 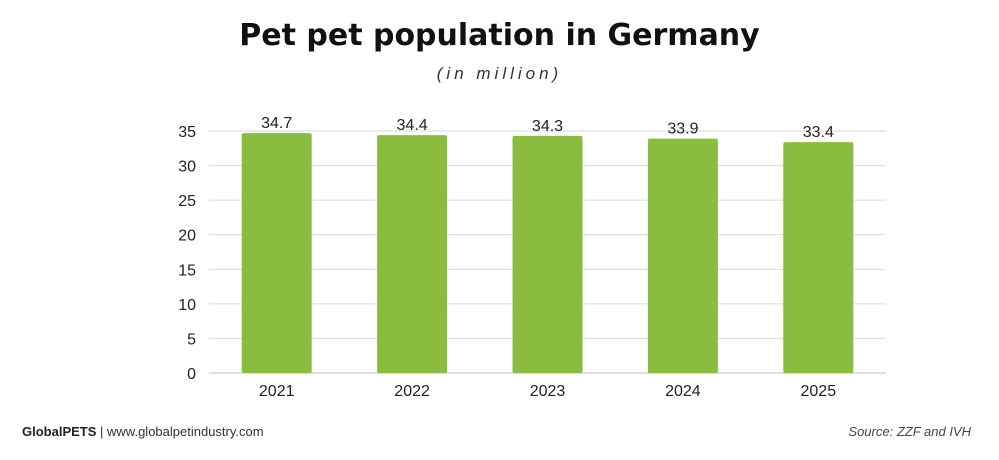 What do you see at coordinates (187, 270) in the screenshot?
I see `y-tick-label: 15` at bounding box center [187, 270].